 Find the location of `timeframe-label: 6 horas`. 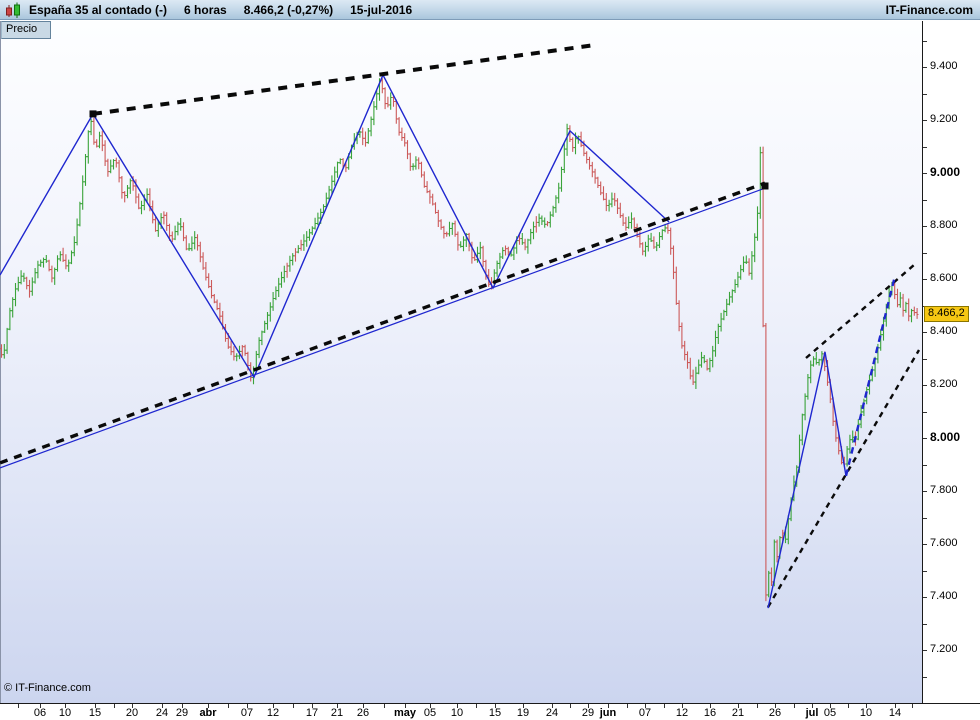

timeframe-label: 6 horas is located at coordinates (205, 9).